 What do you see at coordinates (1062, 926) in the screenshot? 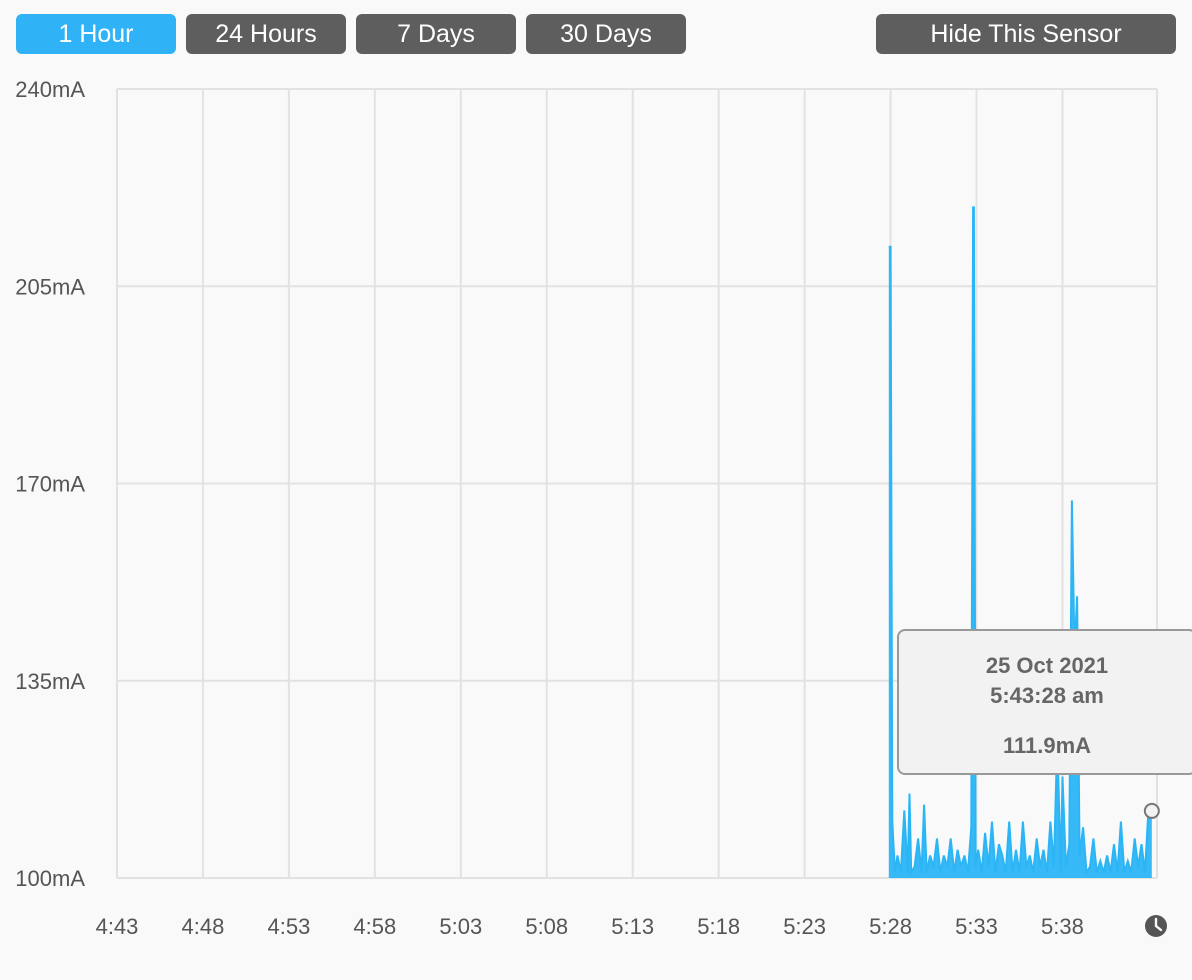
I see `x-tick-label: 5:38` at bounding box center [1062, 926].